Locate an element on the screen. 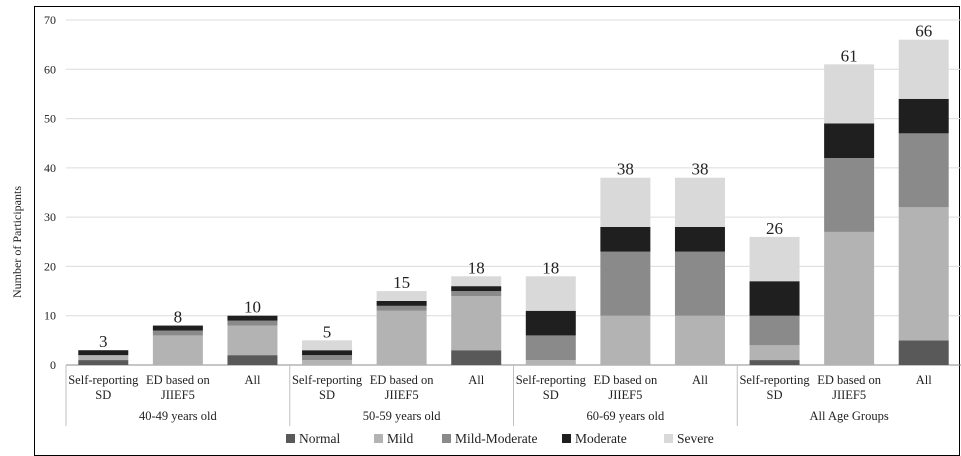 The width and height of the screenshot is (961, 456). y-axis-label: Number of Participants is located at coordinates (17, 242).